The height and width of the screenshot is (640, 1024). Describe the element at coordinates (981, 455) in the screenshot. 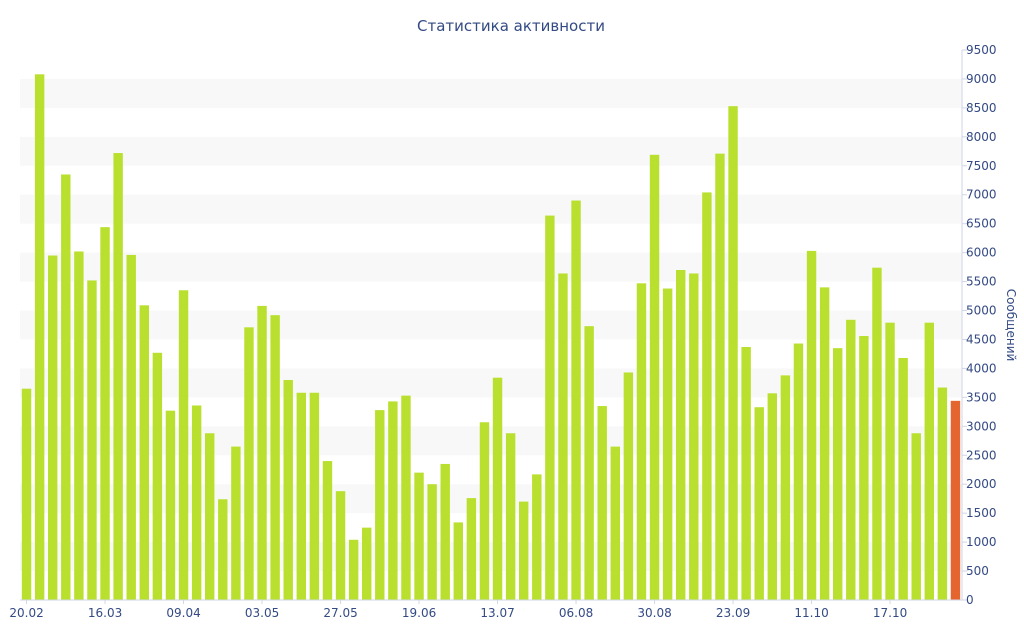

I see `y-tick-label: 2500` at that location.